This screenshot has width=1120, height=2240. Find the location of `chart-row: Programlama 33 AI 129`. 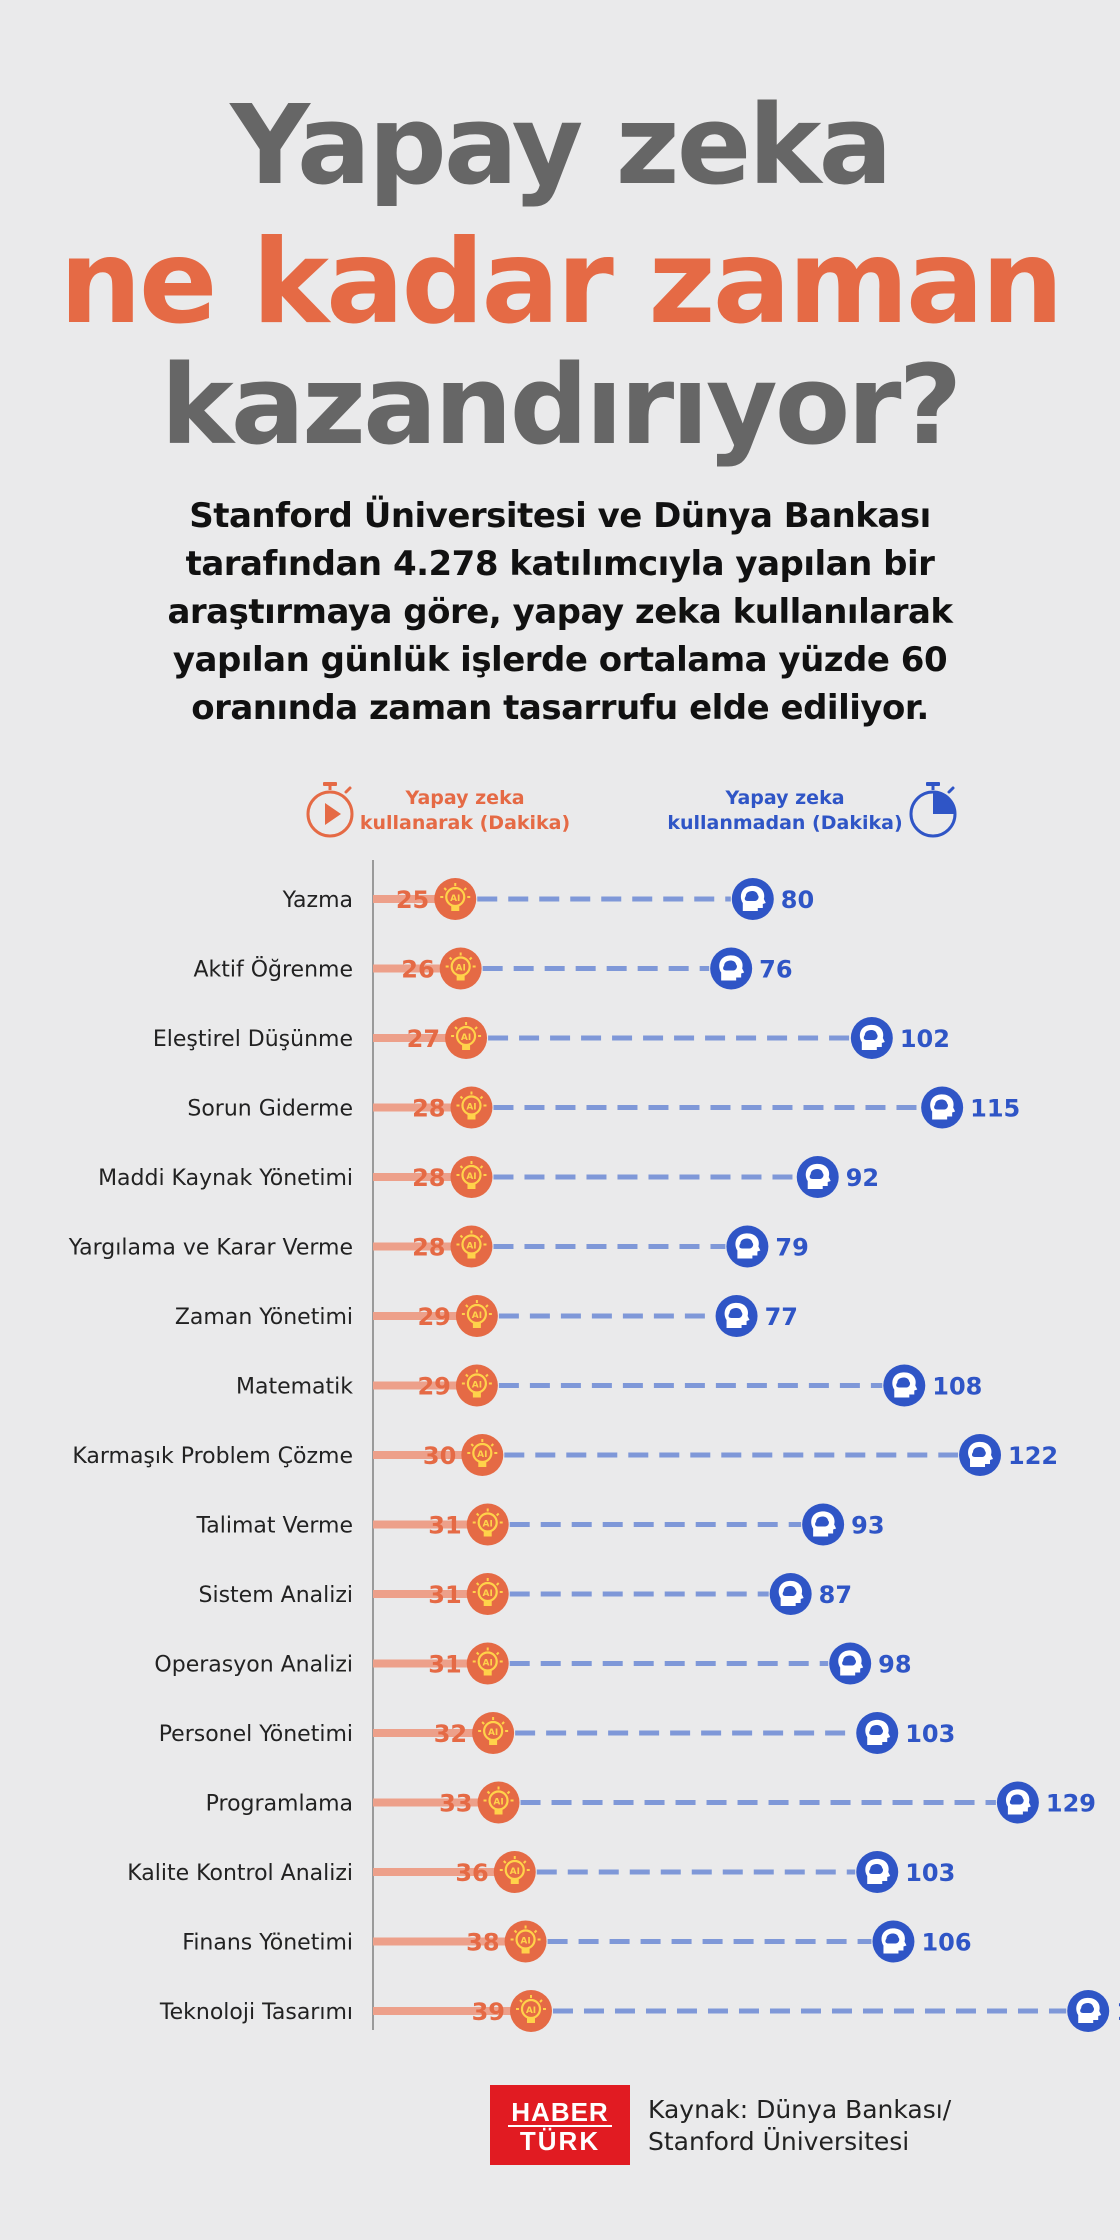

chart-row: Programlama 33 AI 129 is located at coordinates (651, 1802).